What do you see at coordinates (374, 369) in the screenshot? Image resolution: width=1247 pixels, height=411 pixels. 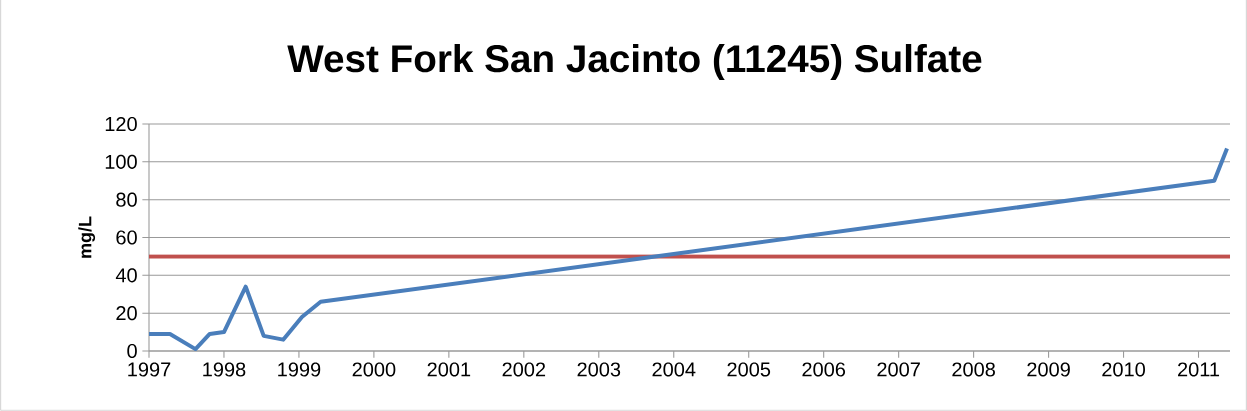 I see `x-tick-label: 2000` at bounding box center [374, 369].